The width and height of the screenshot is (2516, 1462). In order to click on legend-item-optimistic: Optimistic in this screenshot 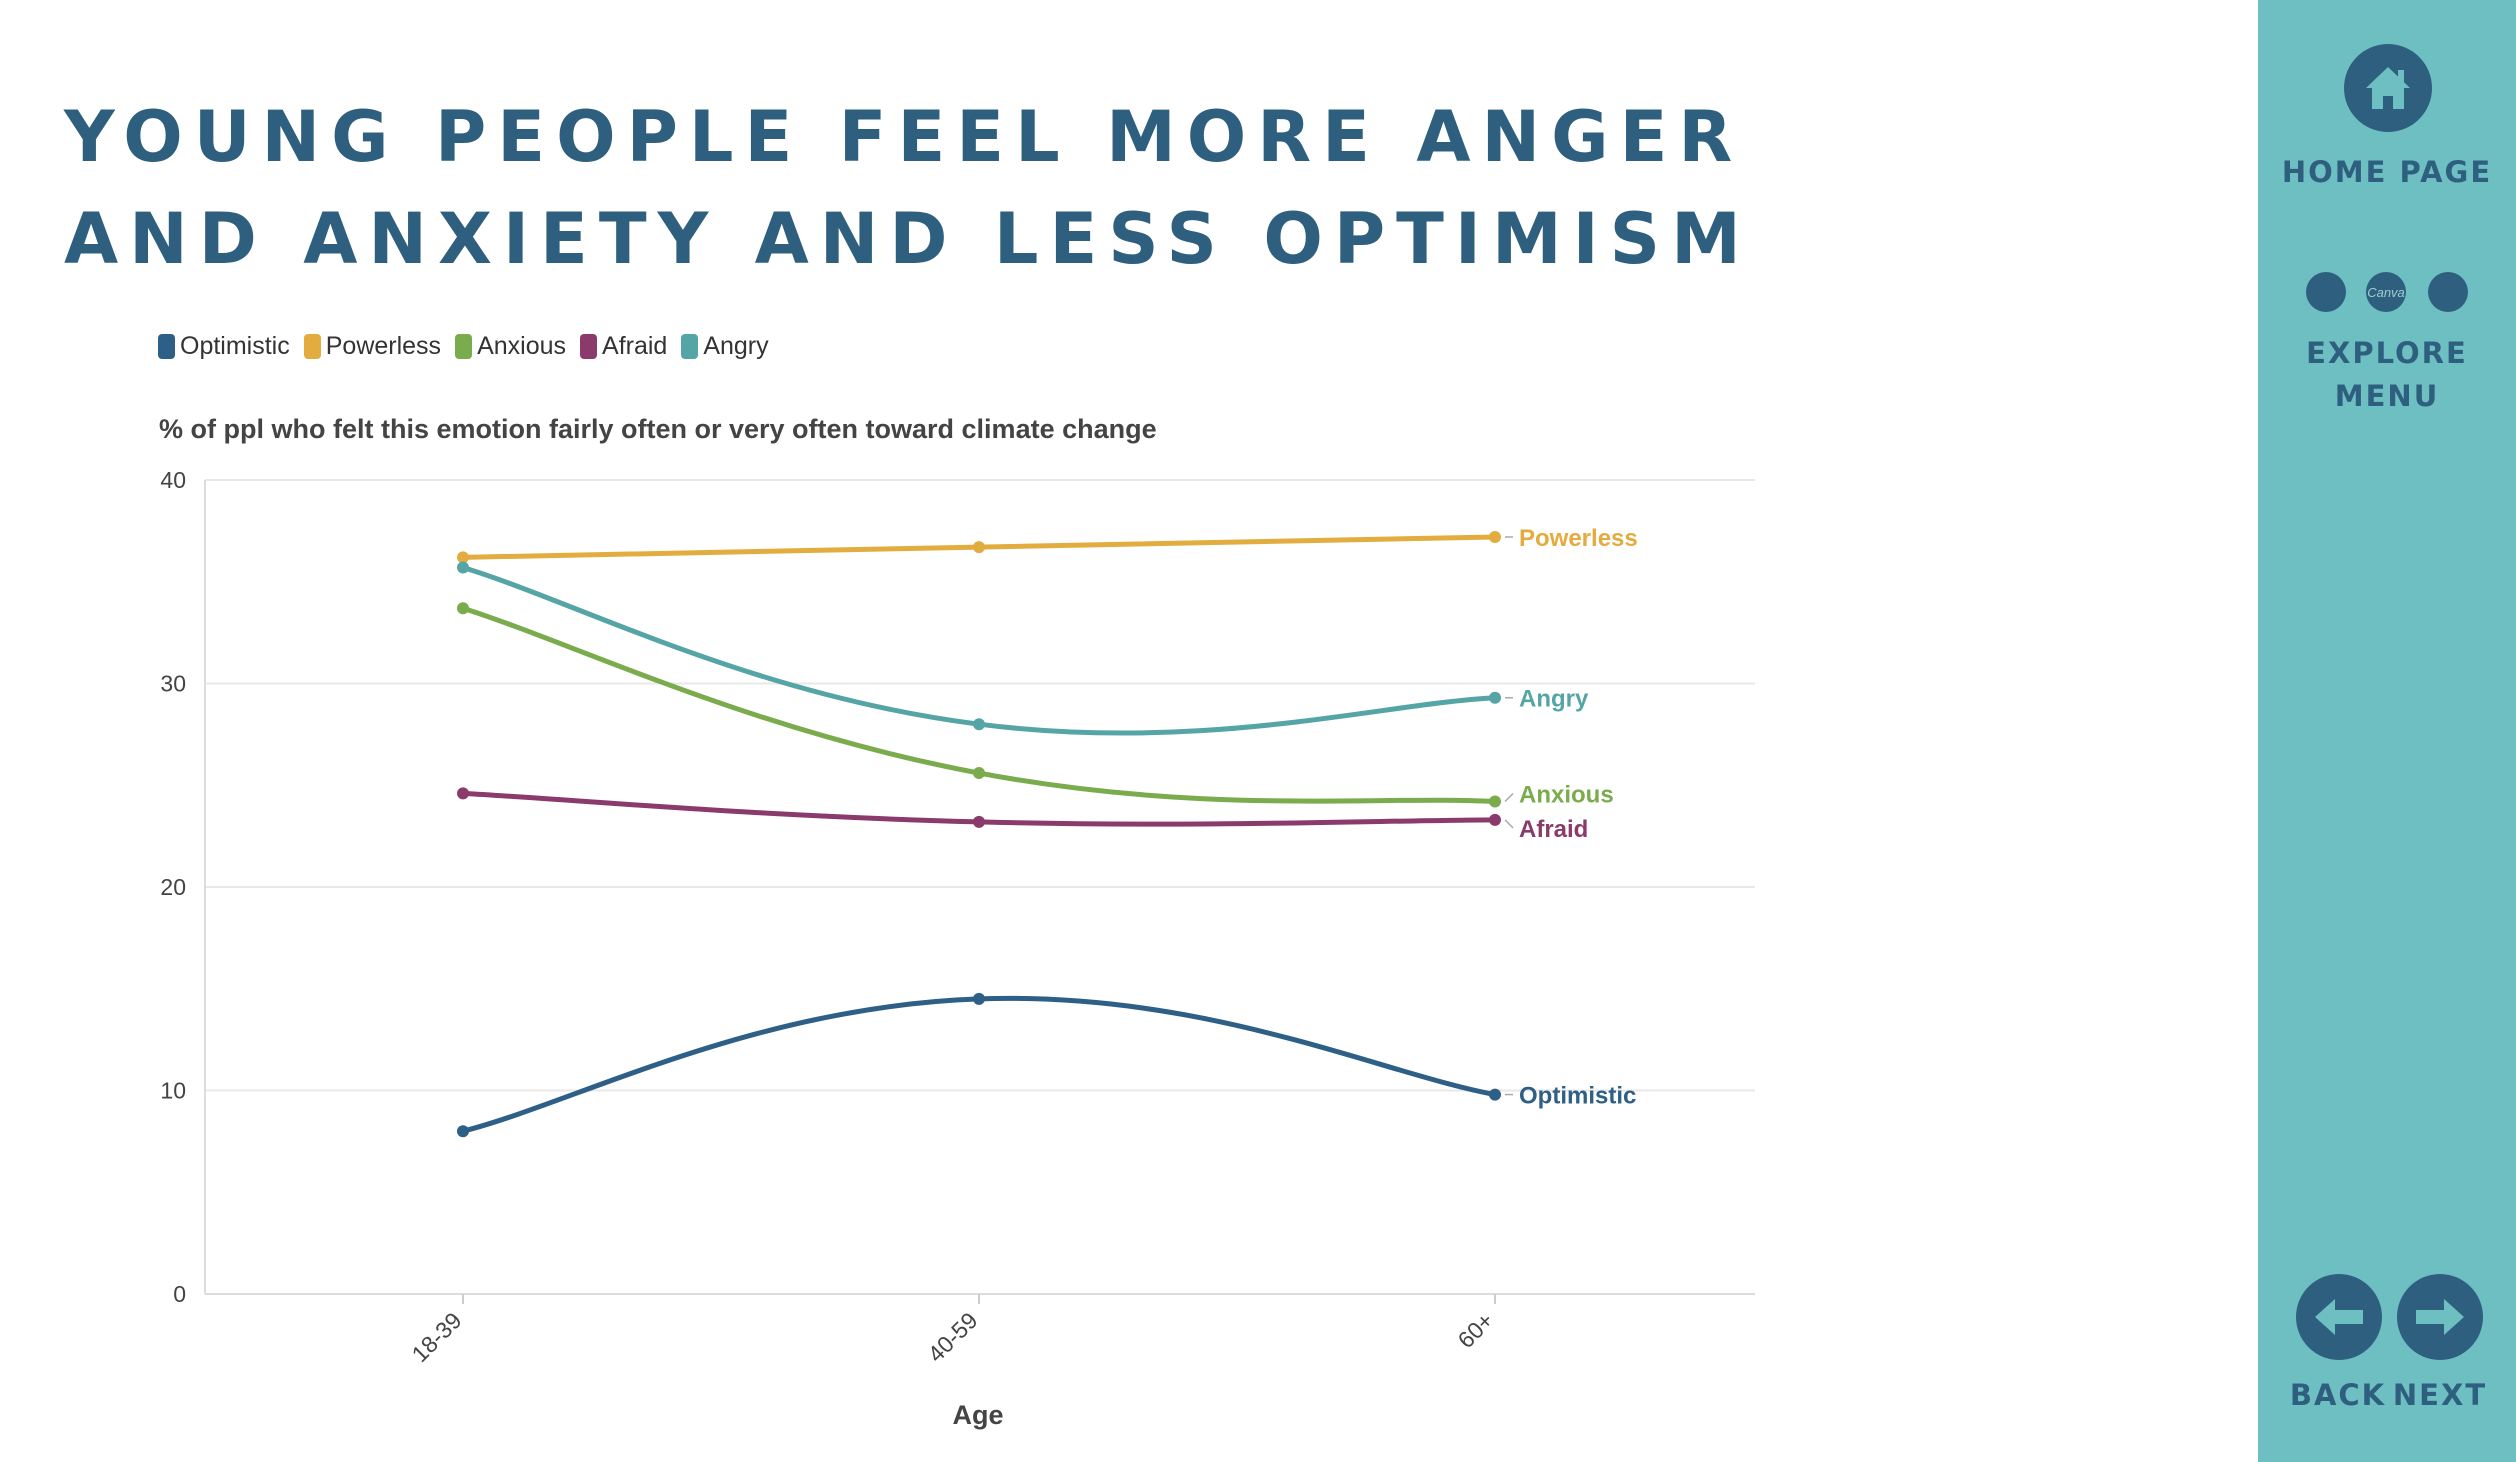, I will do `click(224, 346)`.